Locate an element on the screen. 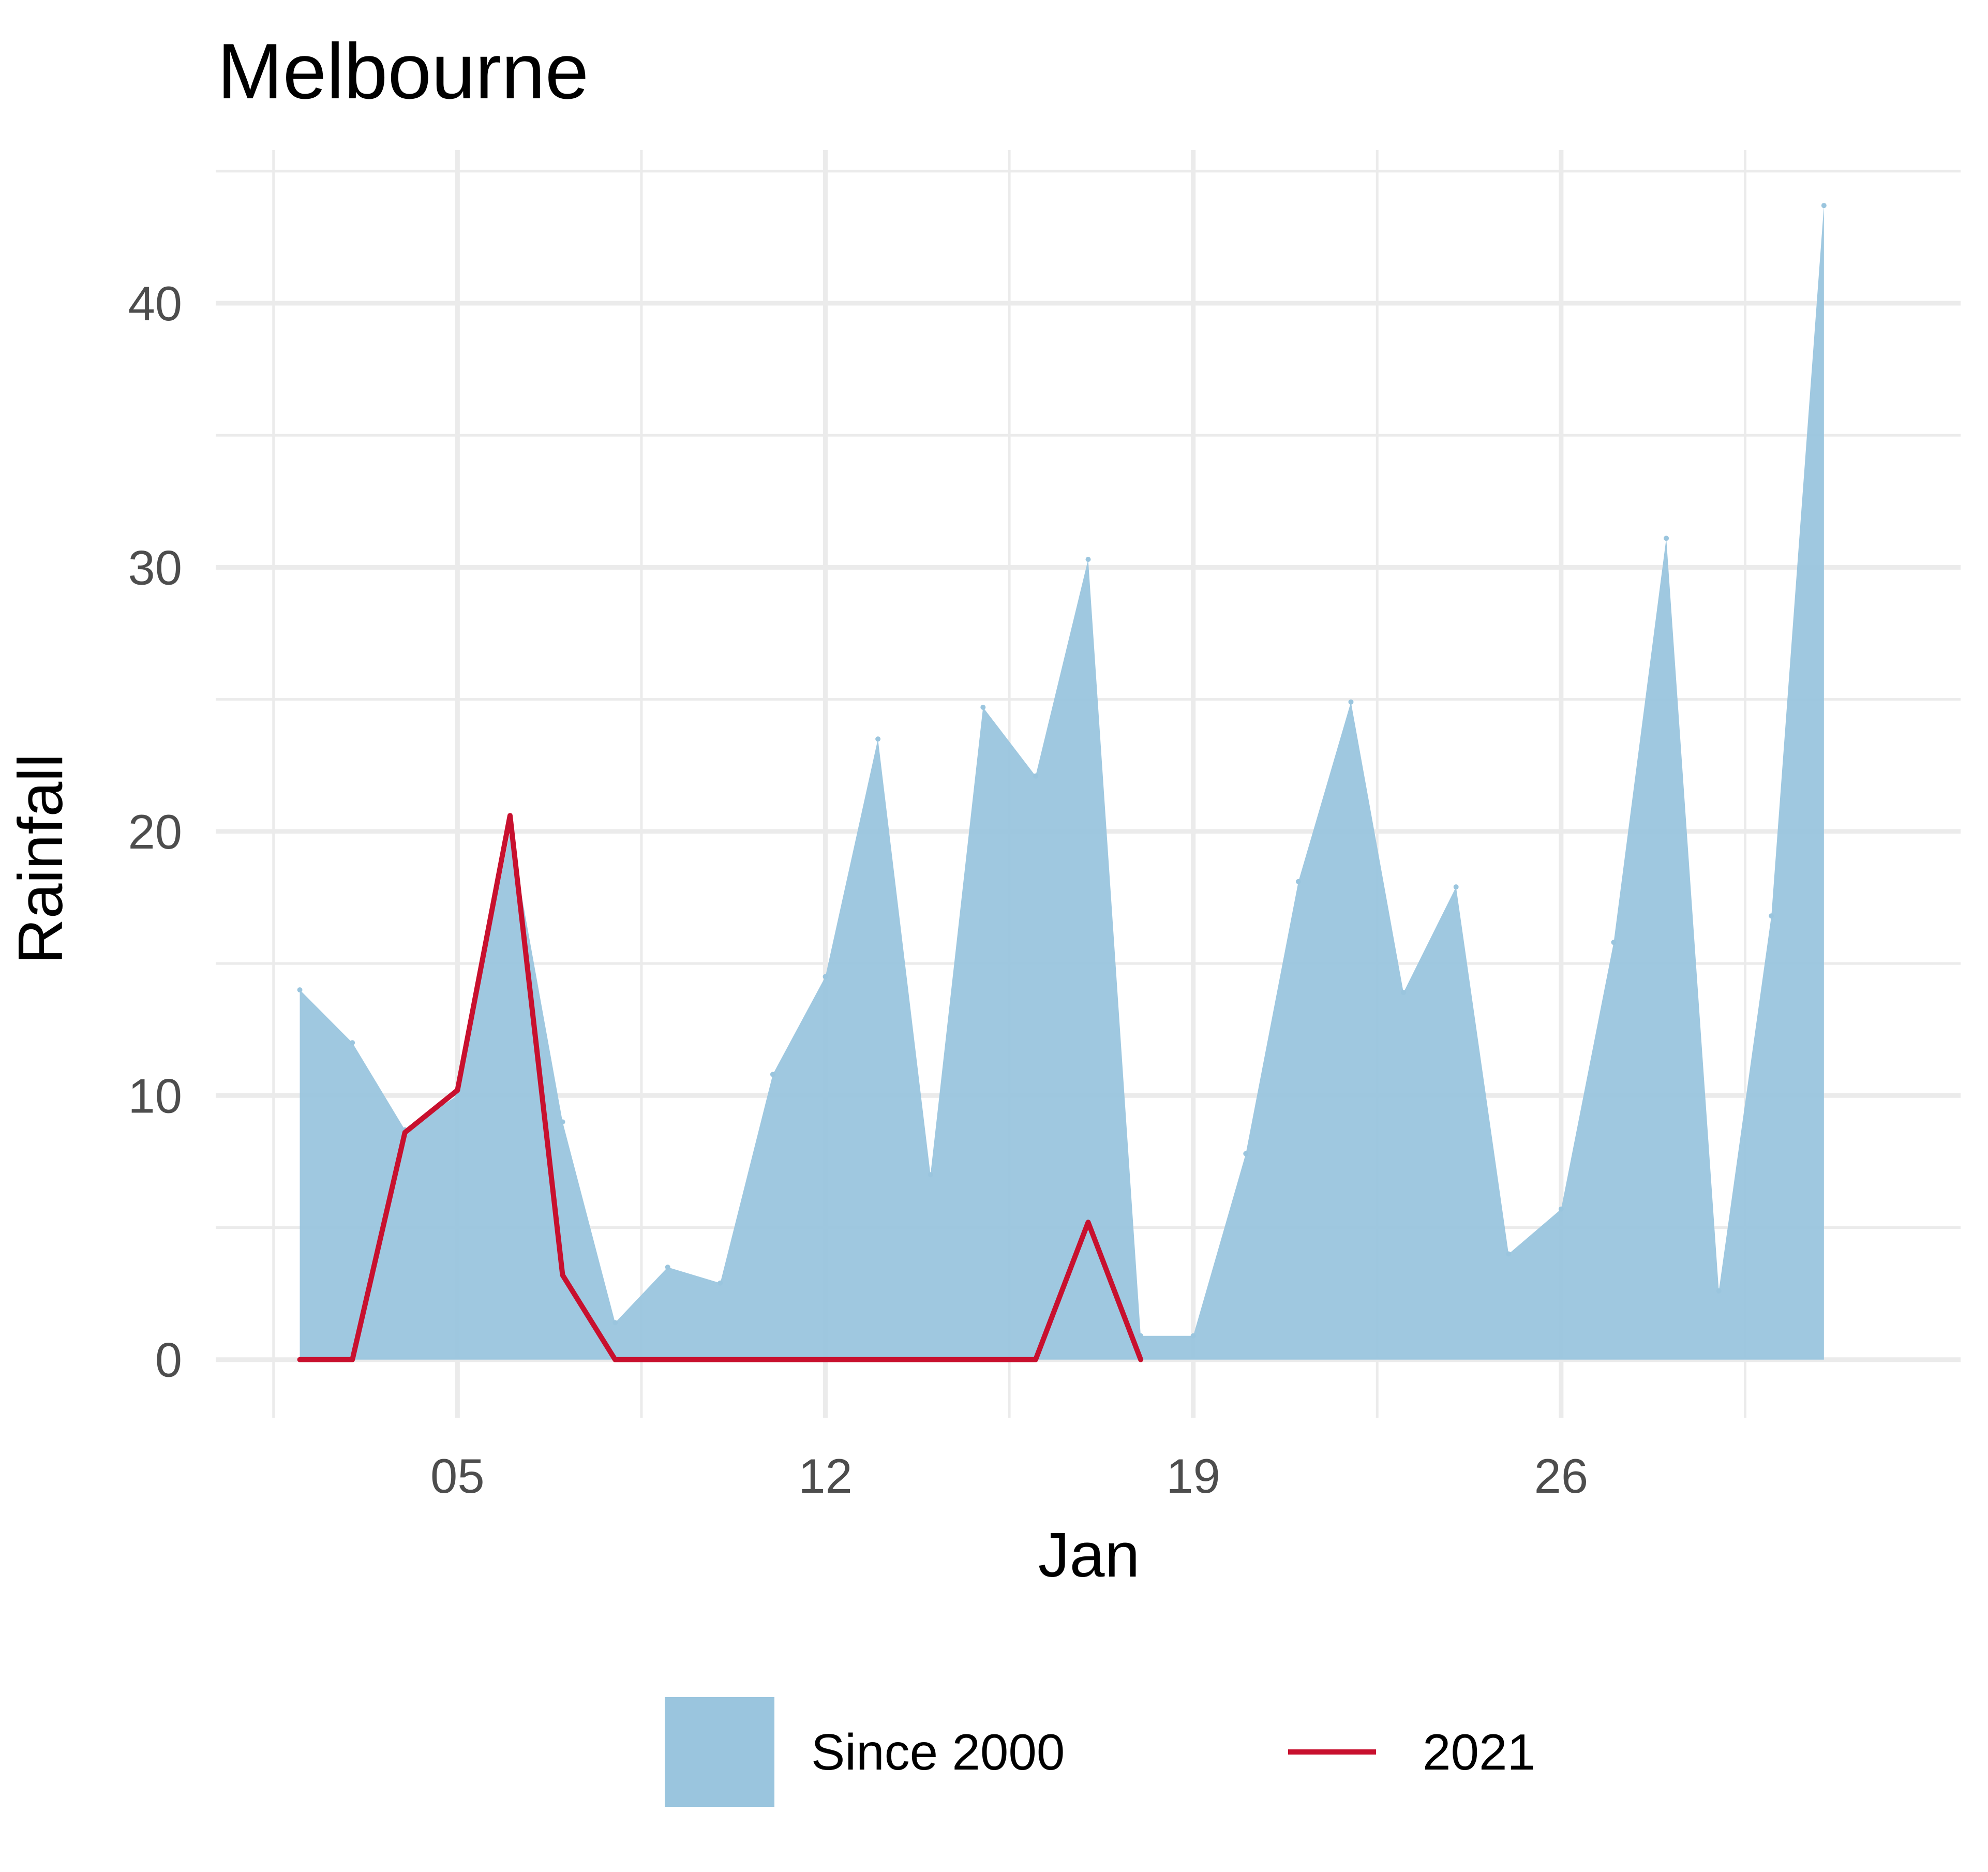 The image size is (1988, 1872). x-tick-label: 12 is located at coordinates (825, 1476).